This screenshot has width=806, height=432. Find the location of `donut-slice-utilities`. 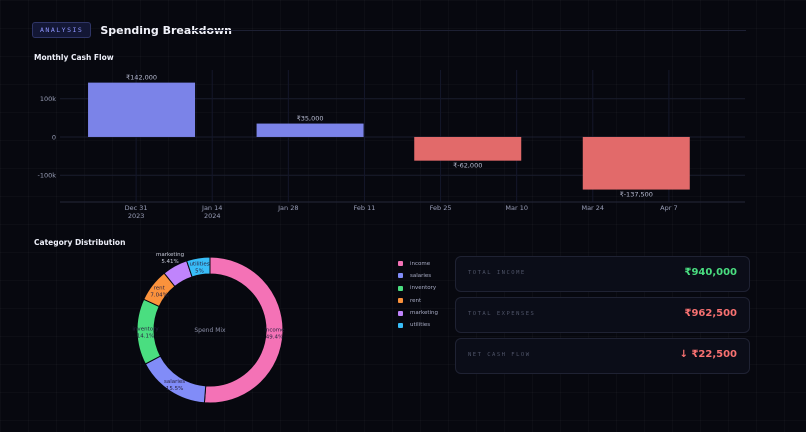

donut-slice-utilities is located at coordinates (198, 267).